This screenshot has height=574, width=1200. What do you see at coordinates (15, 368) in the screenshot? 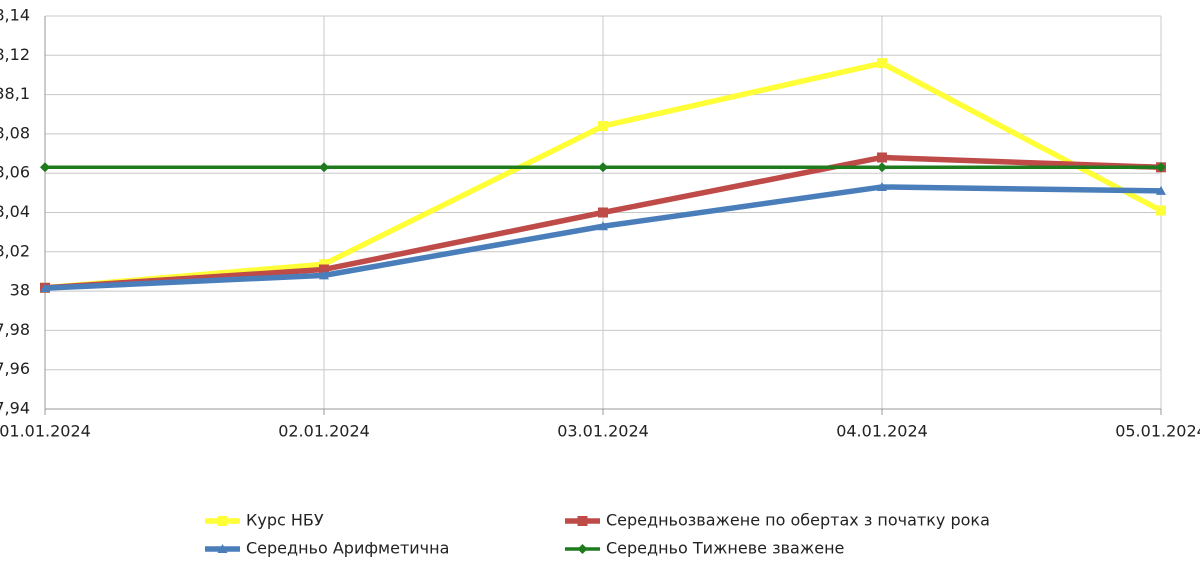
I see `y-tick-label: 37,96` at bounding box center [15, 368].